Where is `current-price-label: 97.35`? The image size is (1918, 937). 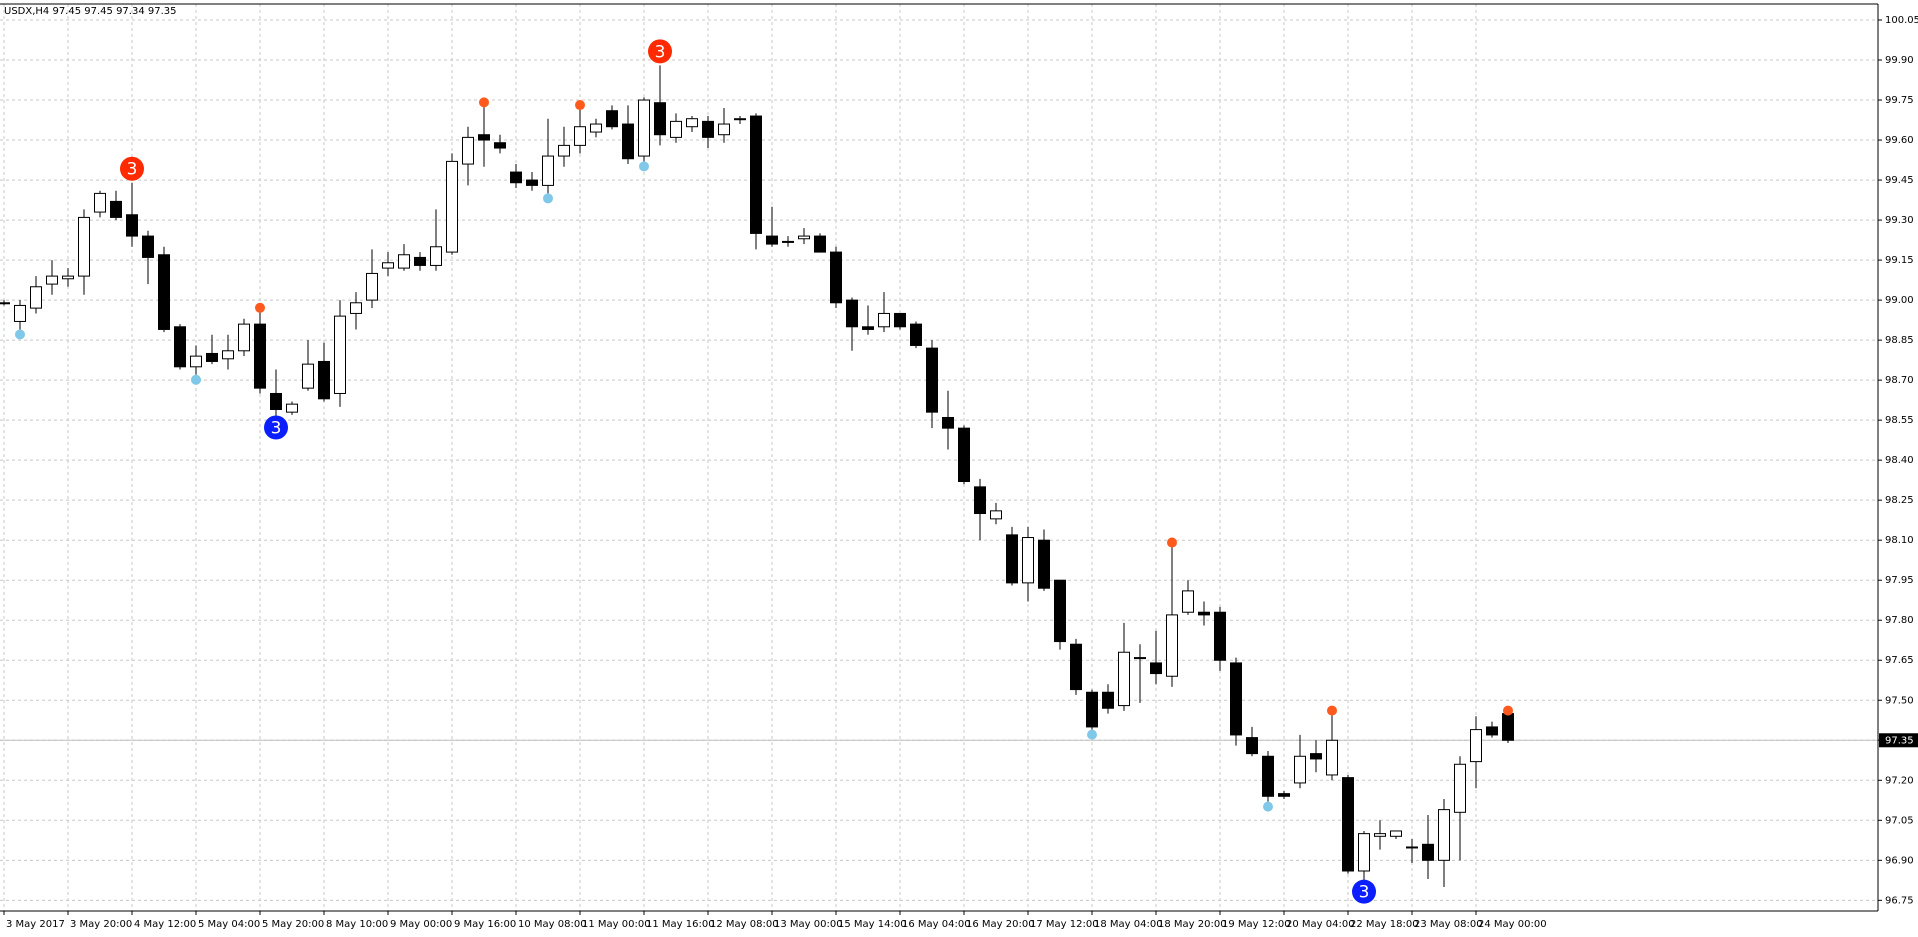 current-price-label: 97.35 is located at coordinates (1899, 740).